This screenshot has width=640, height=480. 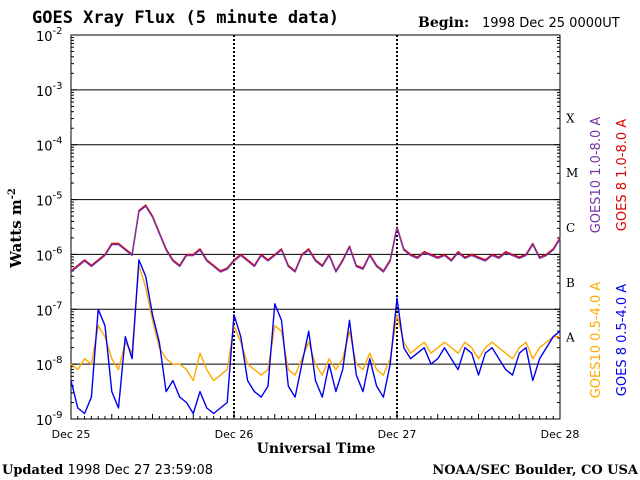 I want to click on x-tick-label: Dec 26, so click(x=234, y=434).